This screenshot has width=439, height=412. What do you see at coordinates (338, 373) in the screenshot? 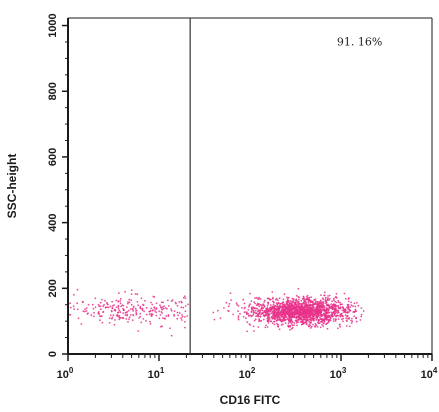
I see `x-tick-label: 103` at bounding box center [338, 373].